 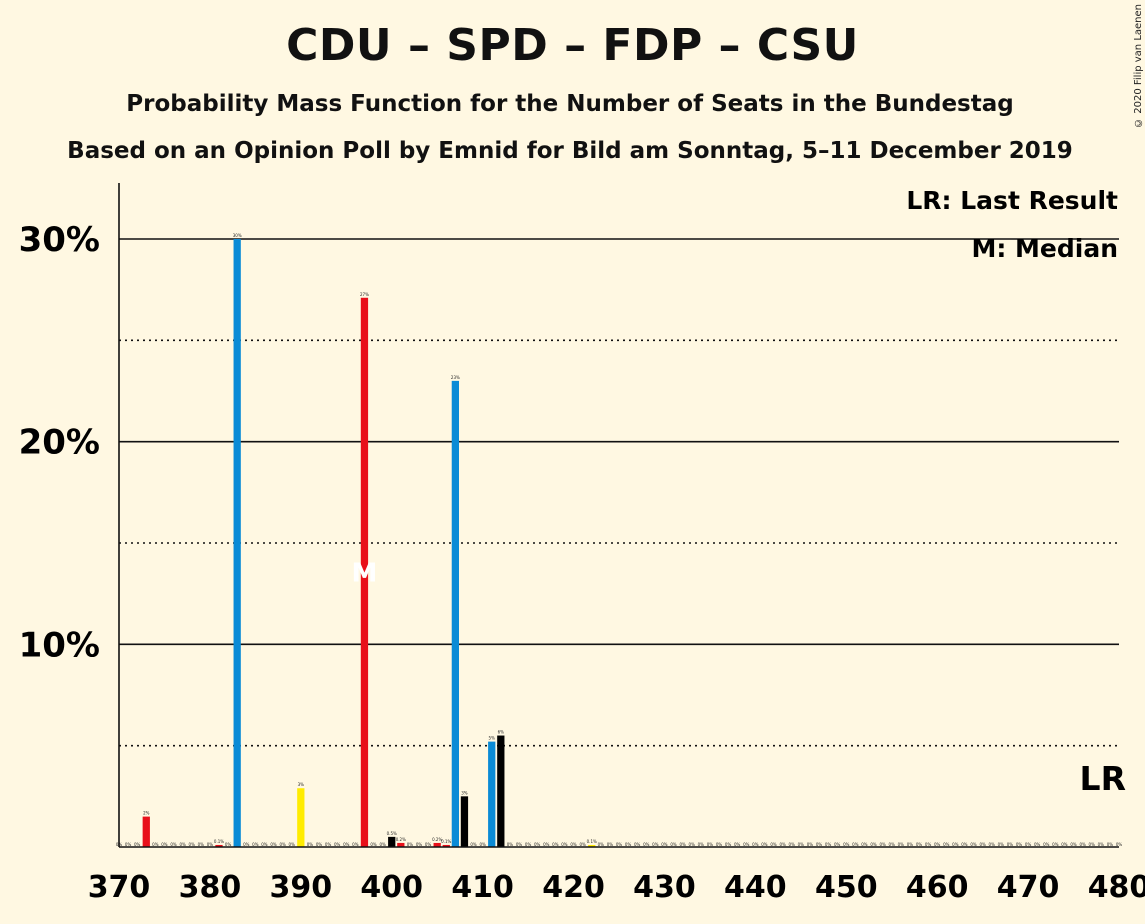 I want to click on zero-label-424: 0%, so click(x=610, y=844).